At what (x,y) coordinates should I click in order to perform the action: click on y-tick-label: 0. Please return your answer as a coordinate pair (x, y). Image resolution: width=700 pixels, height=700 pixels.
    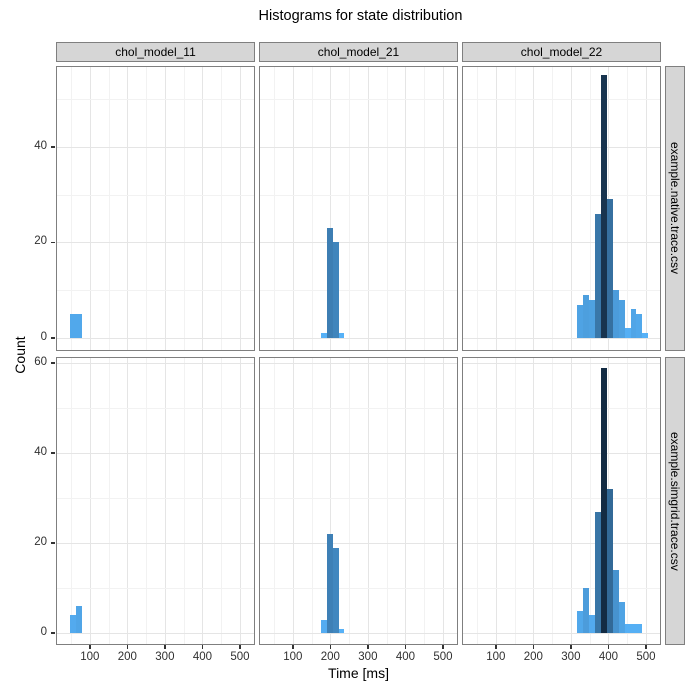
    Looking at the image, I should click on (43, 337).